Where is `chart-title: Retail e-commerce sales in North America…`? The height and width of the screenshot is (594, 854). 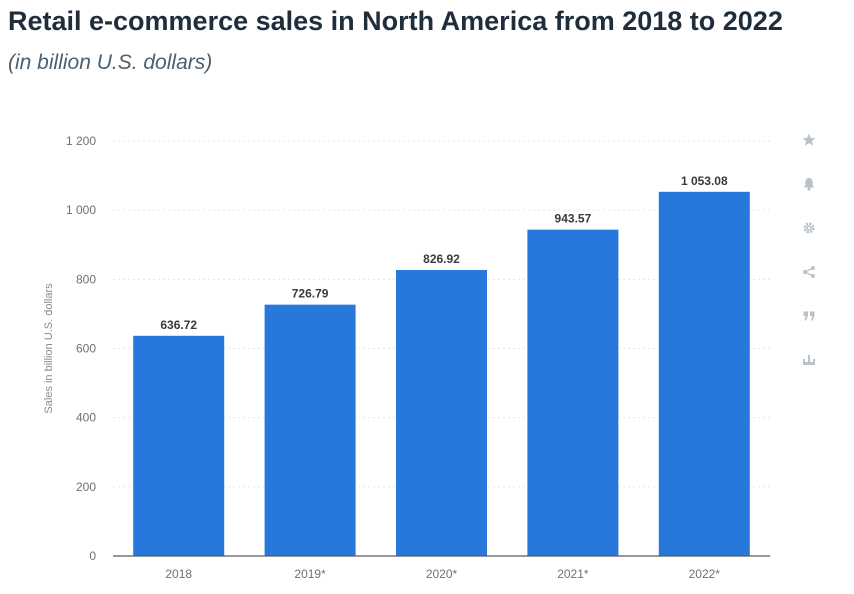 chart-title: Retail e-commerce sales in North America… is located at coordinates (395, 21).